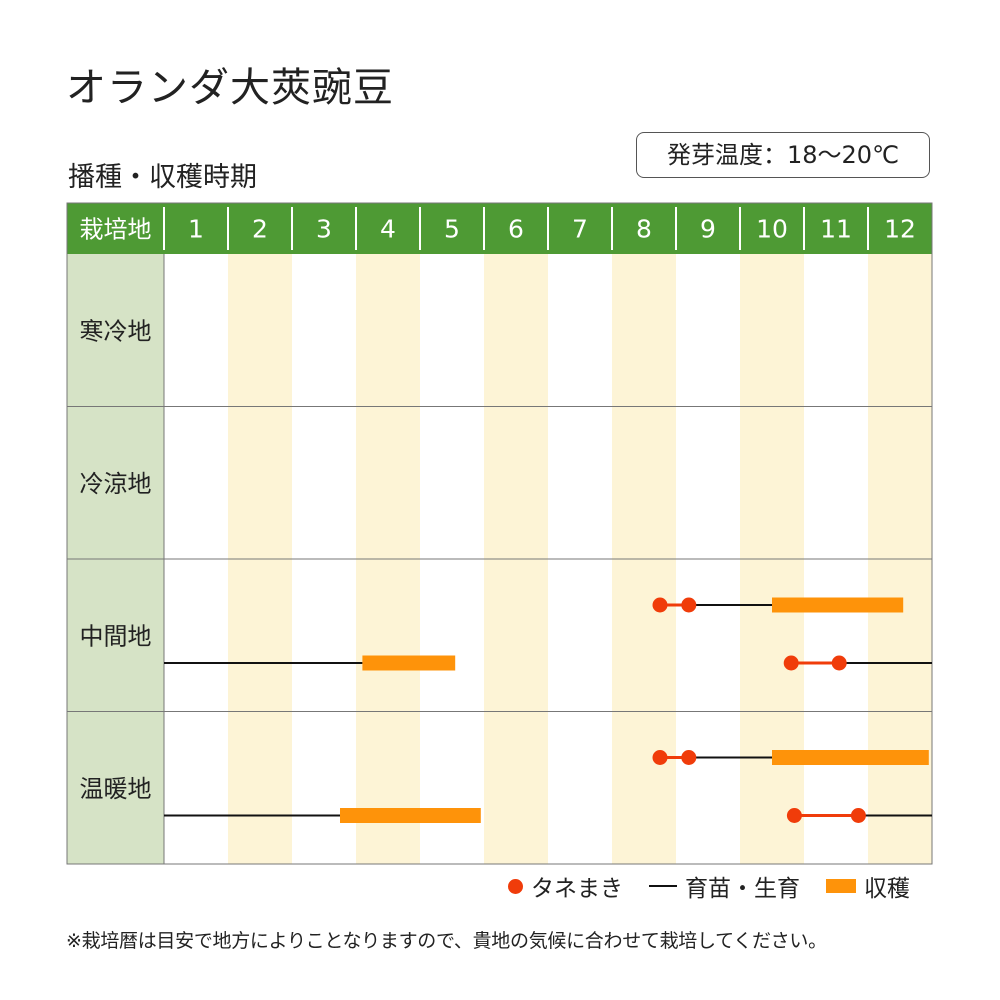 The image size is (1000, 1000). I want to click on legend: タネまき 育苗・生育 収穫, so click(709, 886).